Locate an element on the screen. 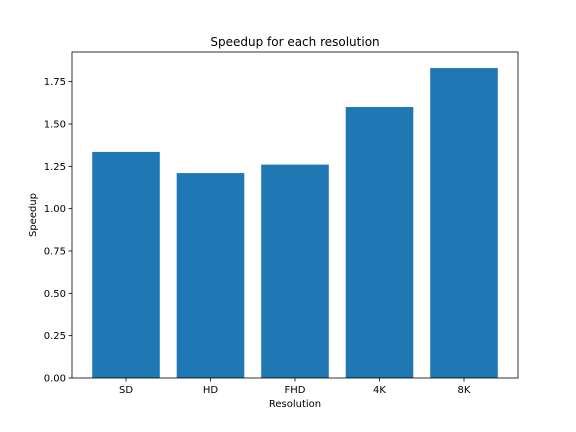  y-tick-label: 0.25 is located at coordinates (55, 336).